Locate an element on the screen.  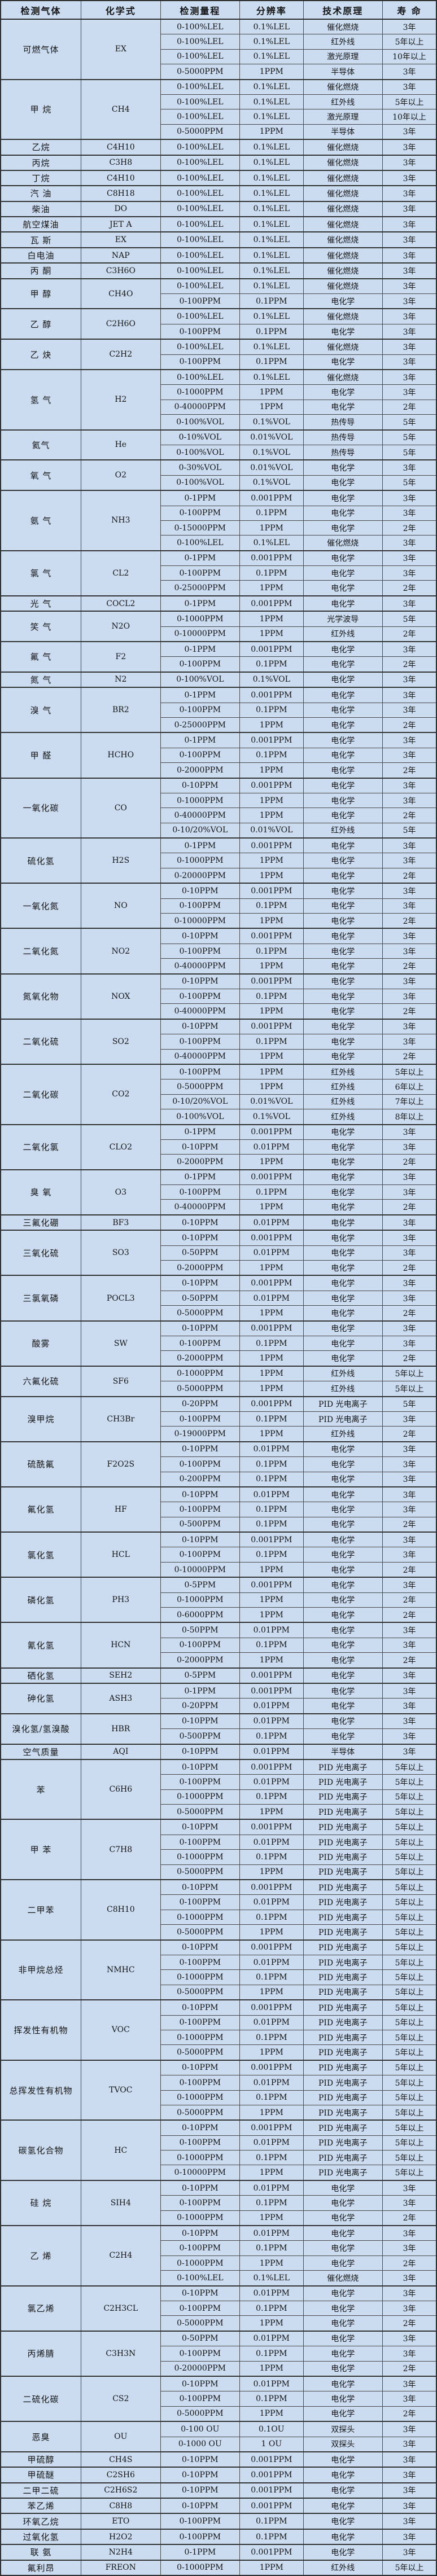
resolution-cell: 0.01PPM is located at coordinates (271, 2187).